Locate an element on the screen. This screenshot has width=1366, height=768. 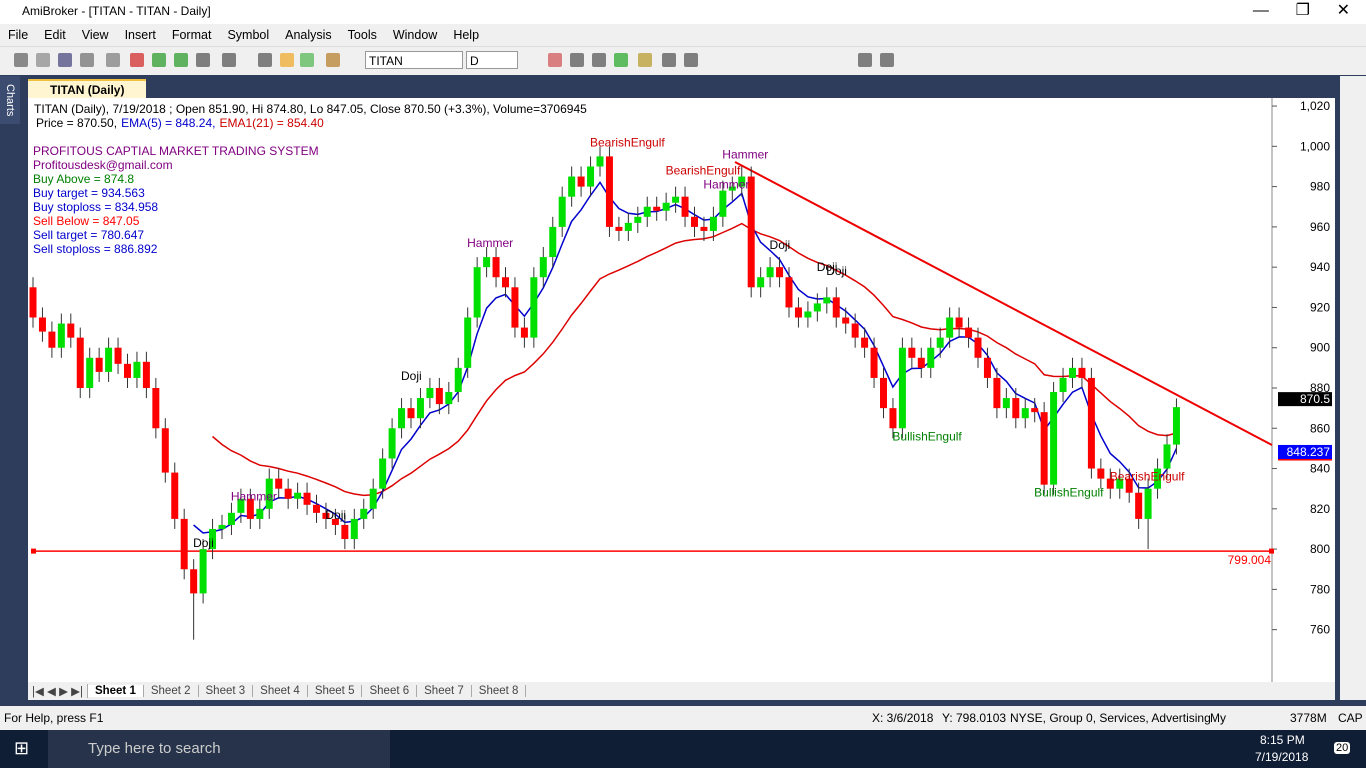
price-label: 848.237 is located at coordinates (1309, 452).